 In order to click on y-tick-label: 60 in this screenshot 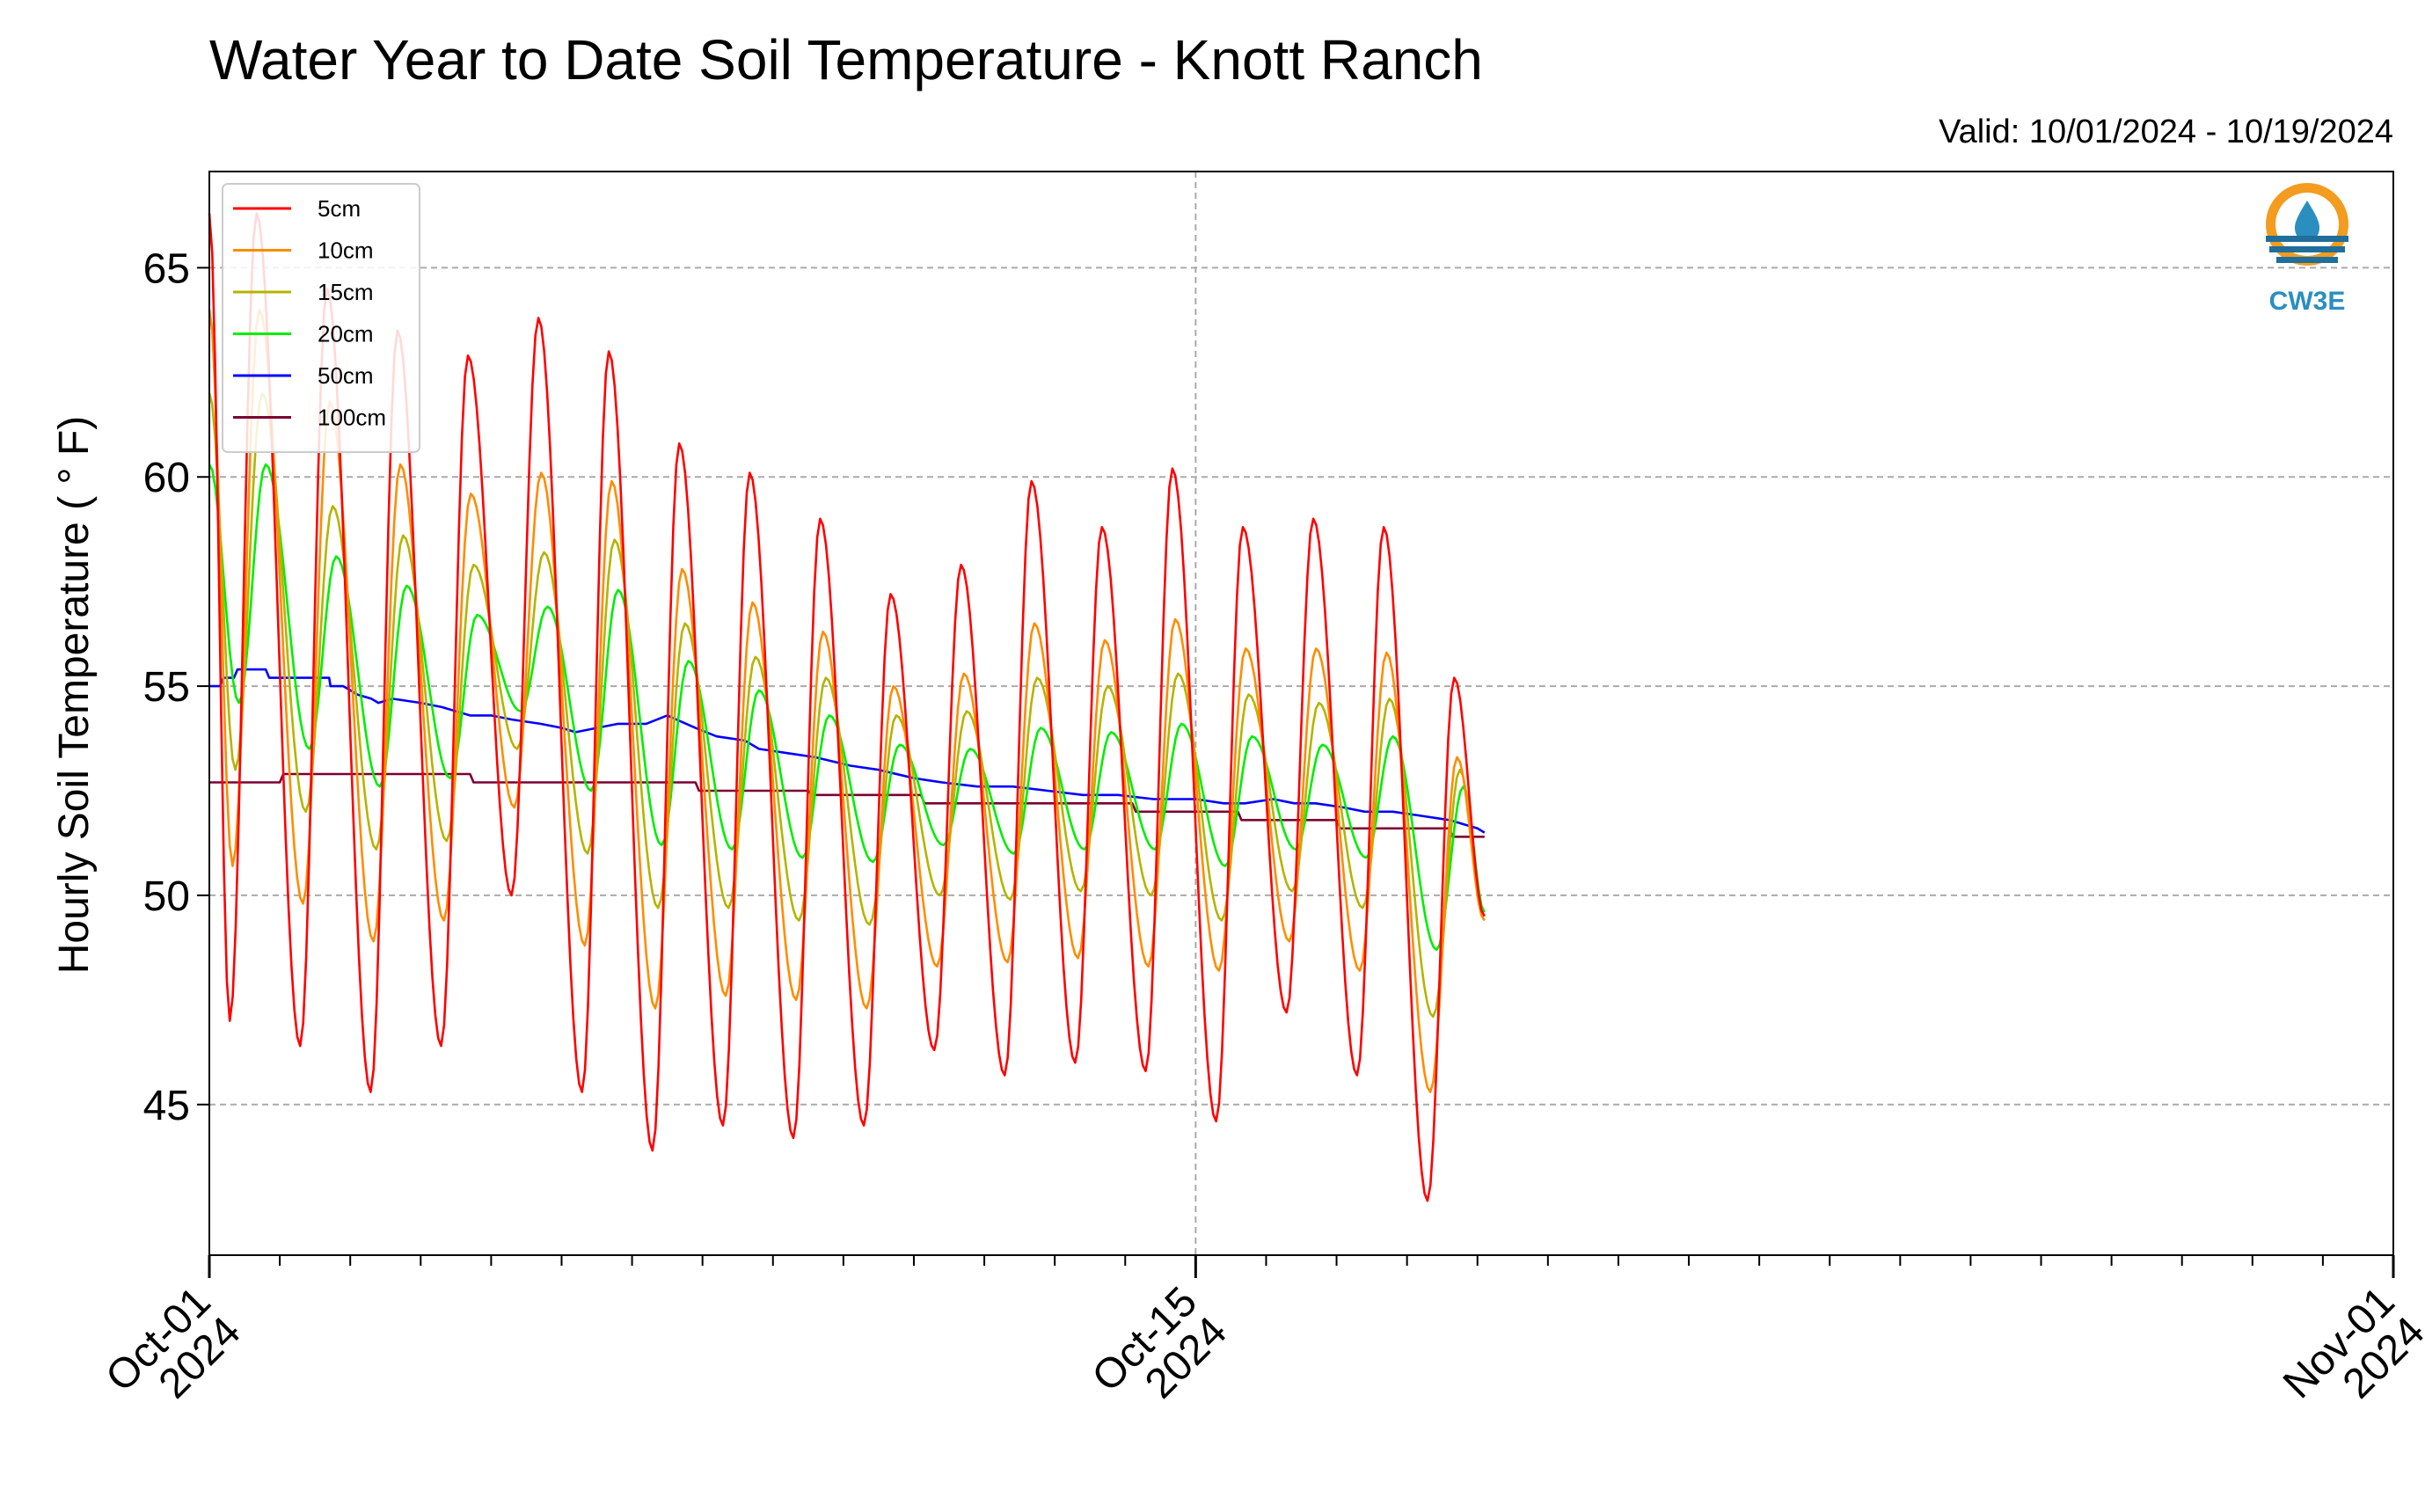, I will do `click(166, 478)`.